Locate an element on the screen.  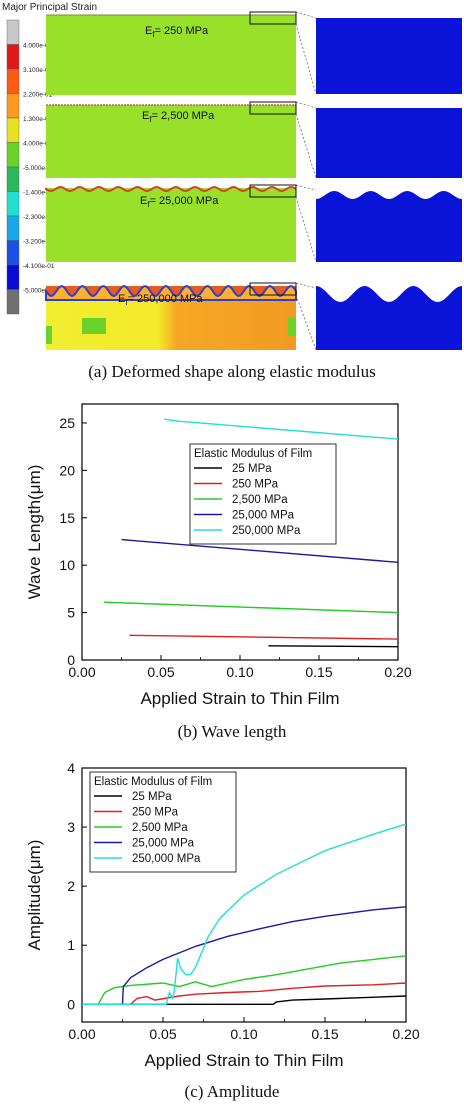
panel-label-2500: Ef= 2,500 MPa is located at coordinates (178, 117).